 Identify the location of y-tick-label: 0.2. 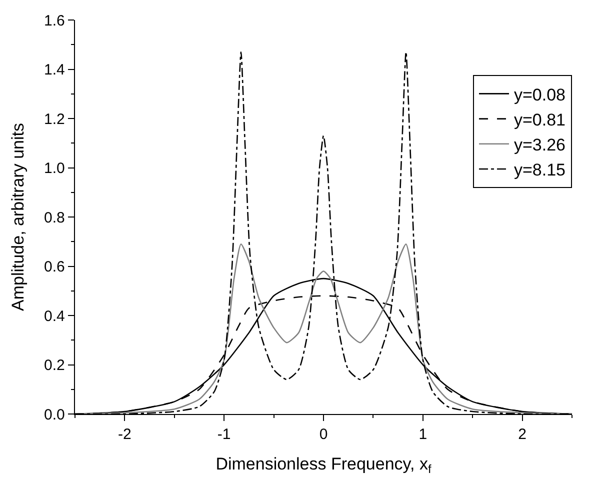
(54, 365).